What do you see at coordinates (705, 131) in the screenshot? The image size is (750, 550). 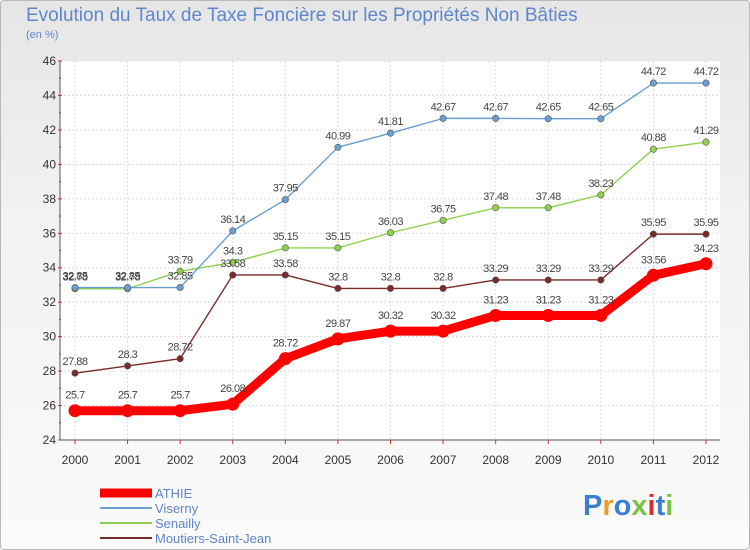 I see `data-label: 41.29` at bounding box center [705, 131].